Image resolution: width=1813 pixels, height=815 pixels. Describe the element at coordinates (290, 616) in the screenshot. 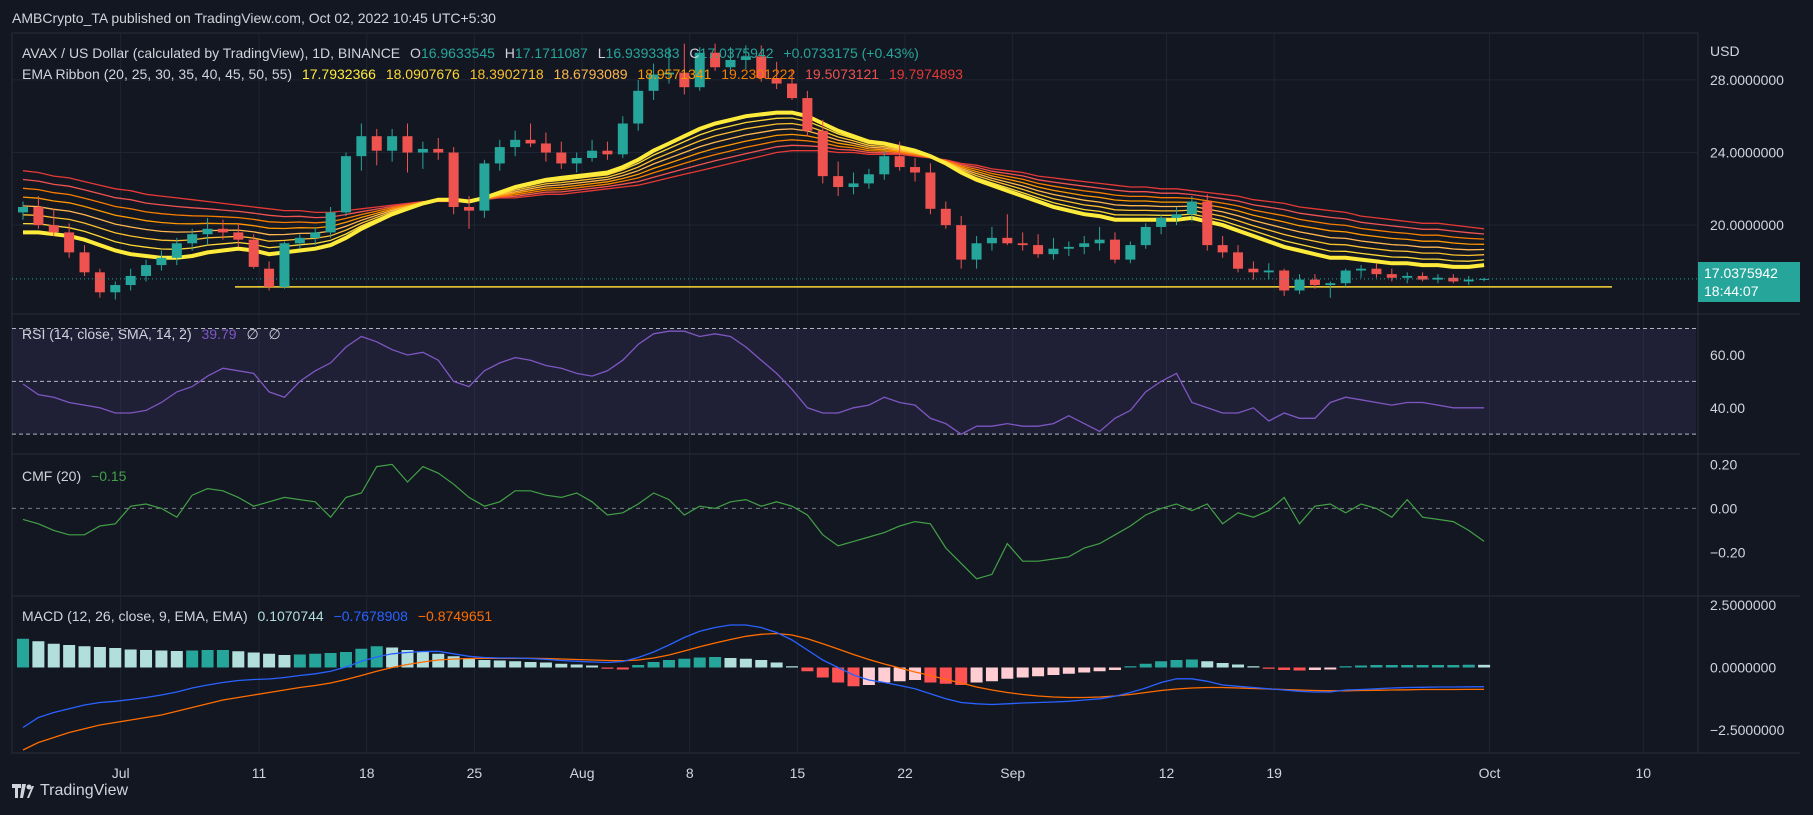

I see `macd-hist-value: 0.1070744` at that location.